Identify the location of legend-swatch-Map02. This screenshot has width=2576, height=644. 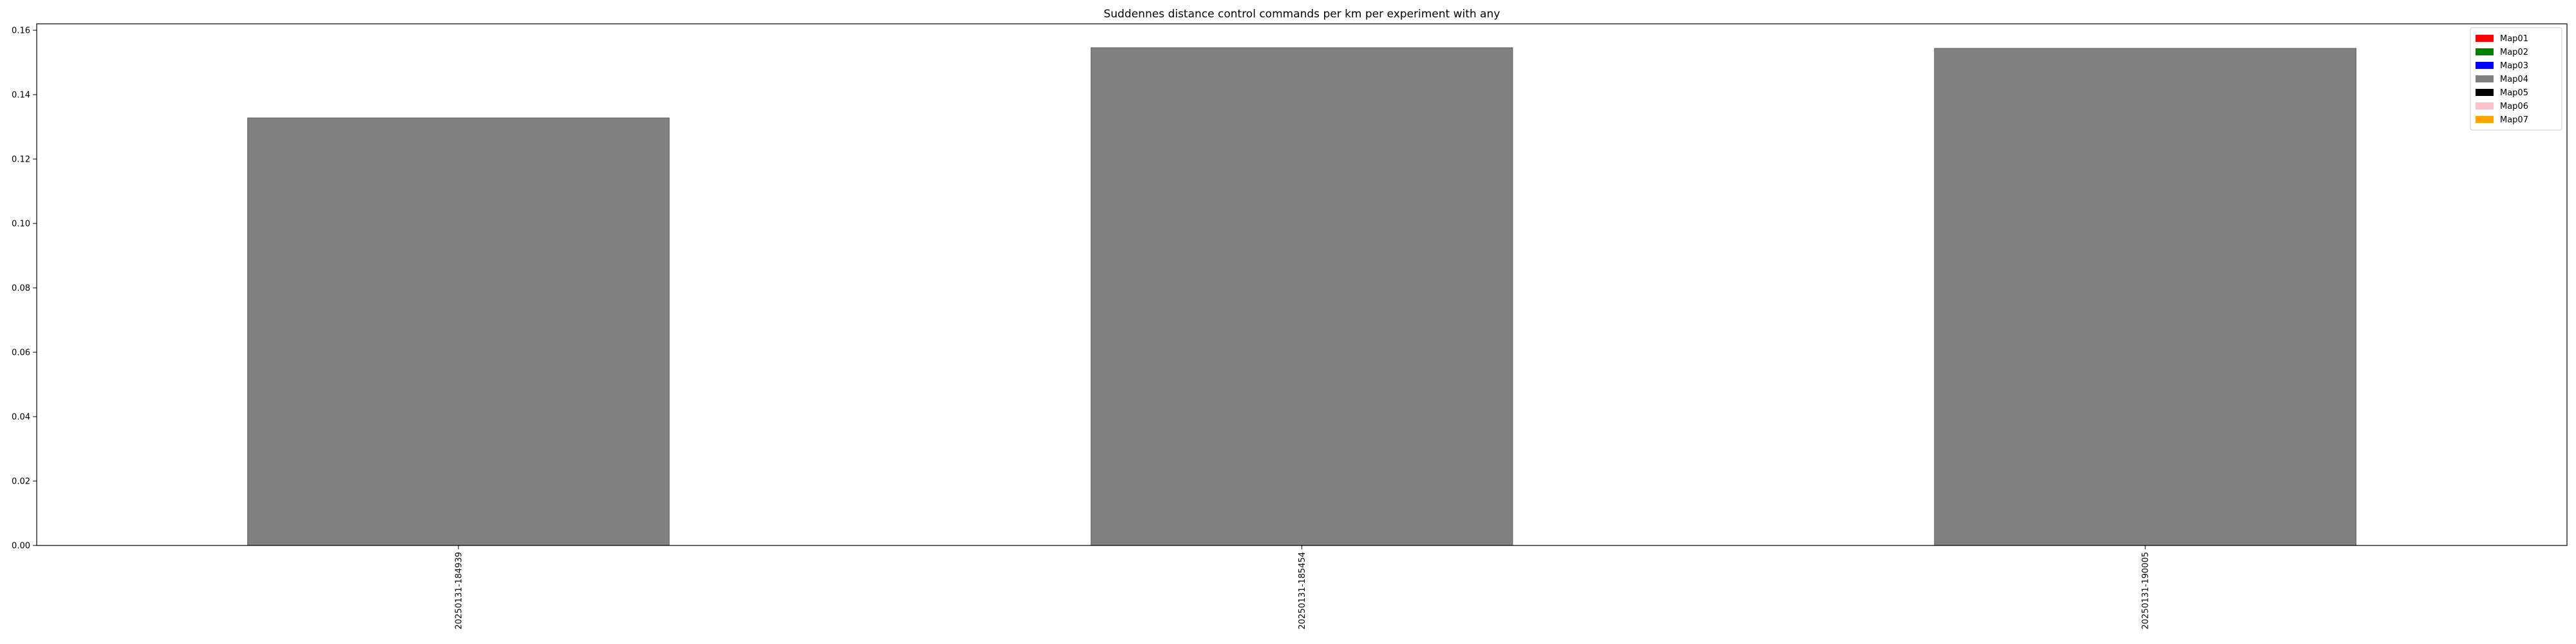
(2485, 52).